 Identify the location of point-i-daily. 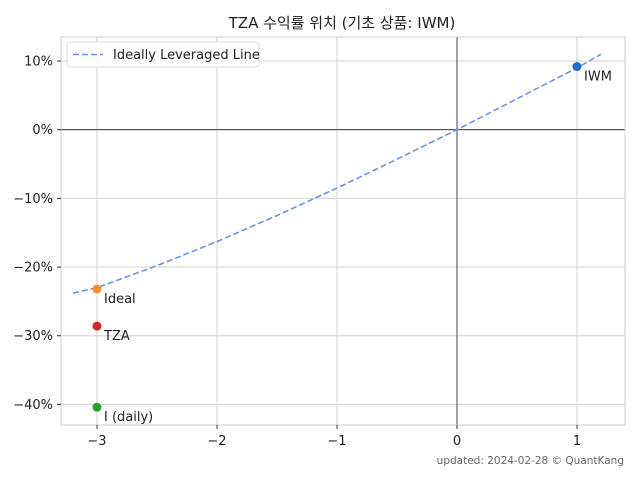
(97, 407).